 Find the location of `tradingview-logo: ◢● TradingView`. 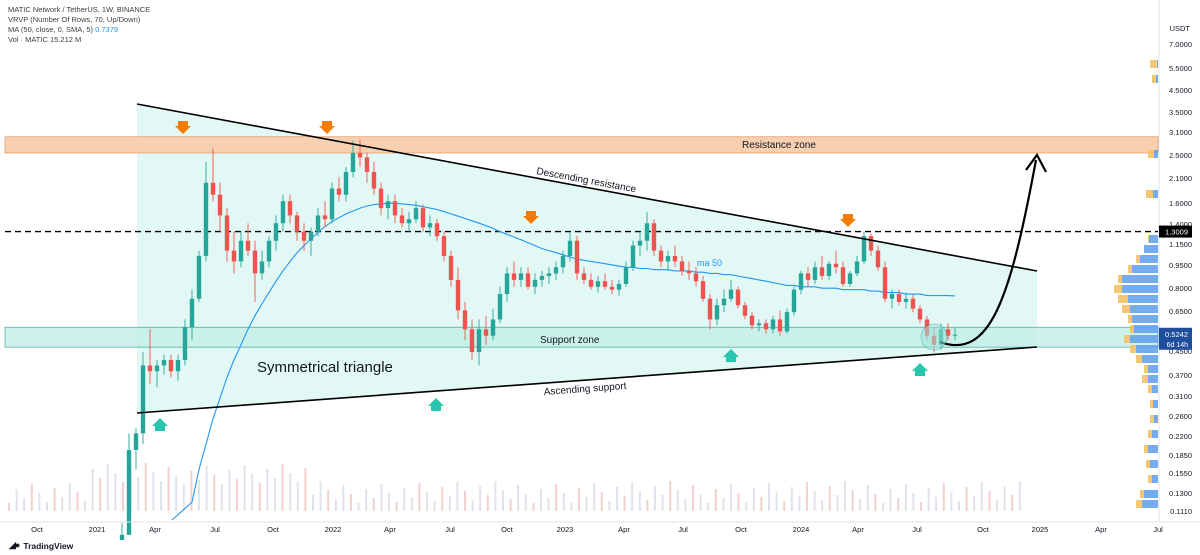

tradingview-logo: ◢● TradingView is located at coordinates (41, 545).